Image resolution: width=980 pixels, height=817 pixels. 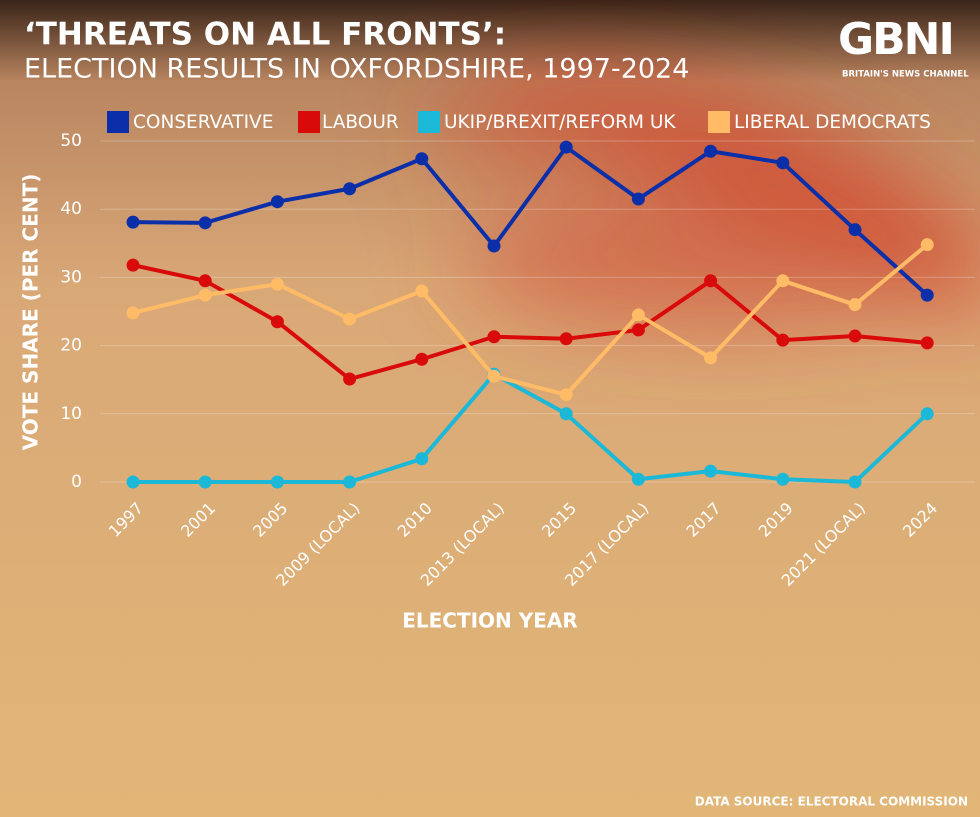 What do you see at coordinates (31, 312) in the screenshot?
I see `y-axis-label: VOTE SHARE (PER CENT)` at bounding box center [31, 312].